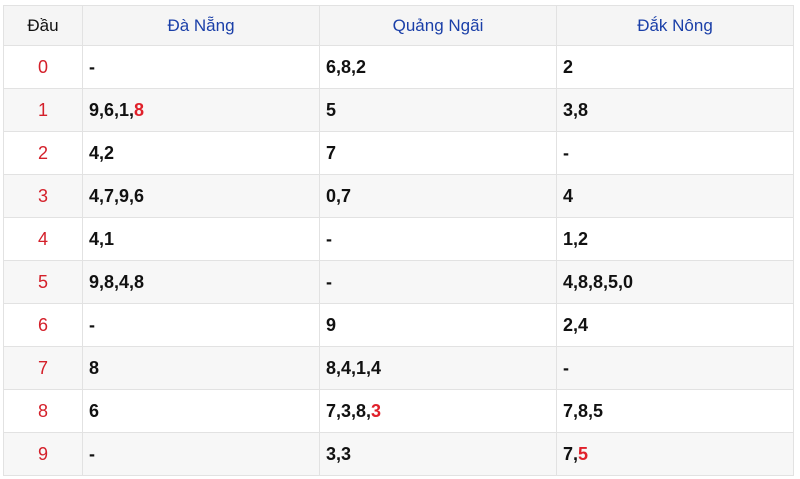 Image resolution: width=800 pixels, height=479 pixels. I want to click on row-cell: 3,8, so click(675, 110).